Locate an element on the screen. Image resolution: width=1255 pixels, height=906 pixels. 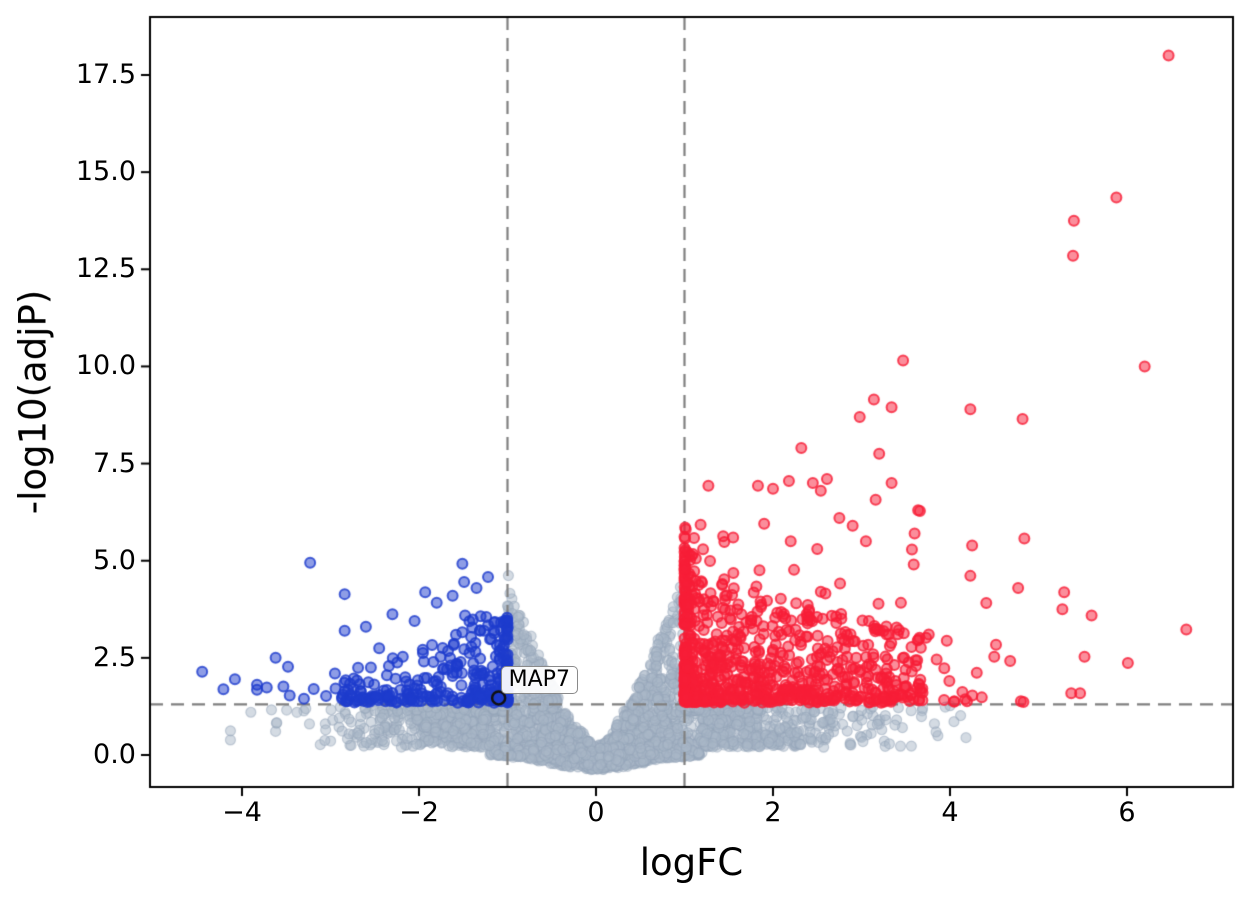
x-tick-label--4: −4 is located at coordinates (242, 812).